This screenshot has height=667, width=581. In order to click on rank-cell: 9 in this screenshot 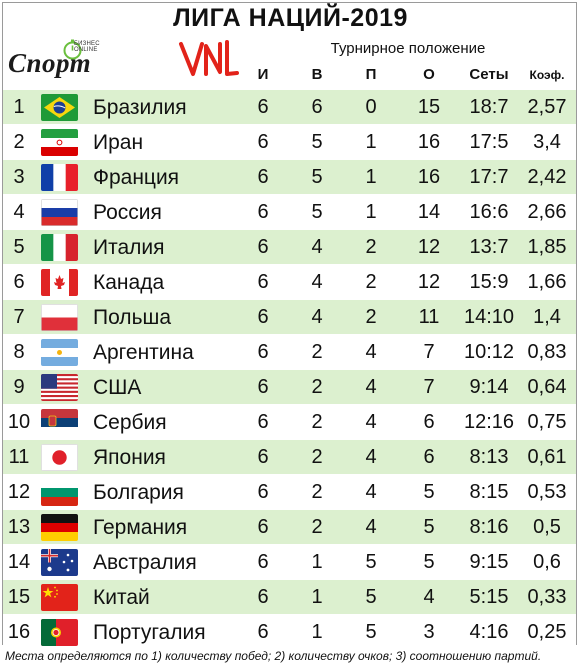, I will do `click(19, 387)`.